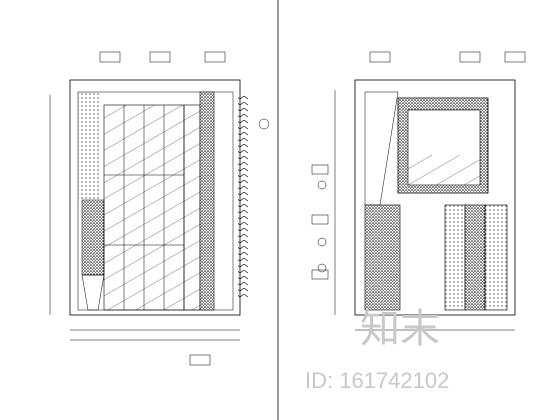 The height and width of the screenshot is (420, 560). What do you see at coordinates (207, 201) in the screenshot?
I see `column-finish` at bounding box center [207, 201].